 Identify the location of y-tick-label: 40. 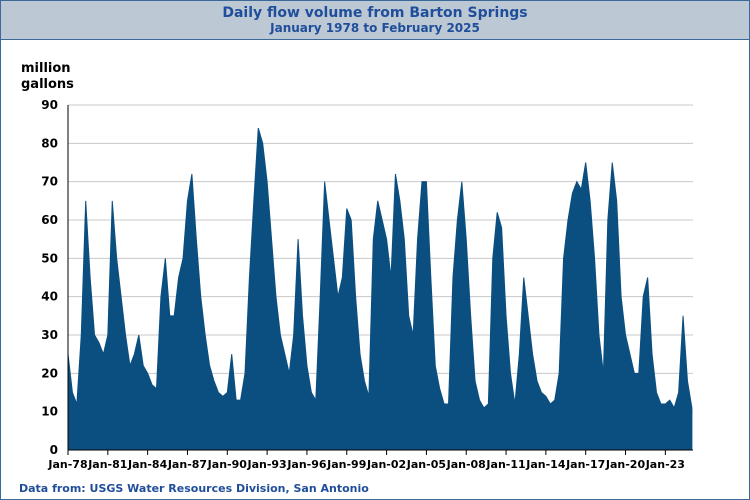
(49, 297).